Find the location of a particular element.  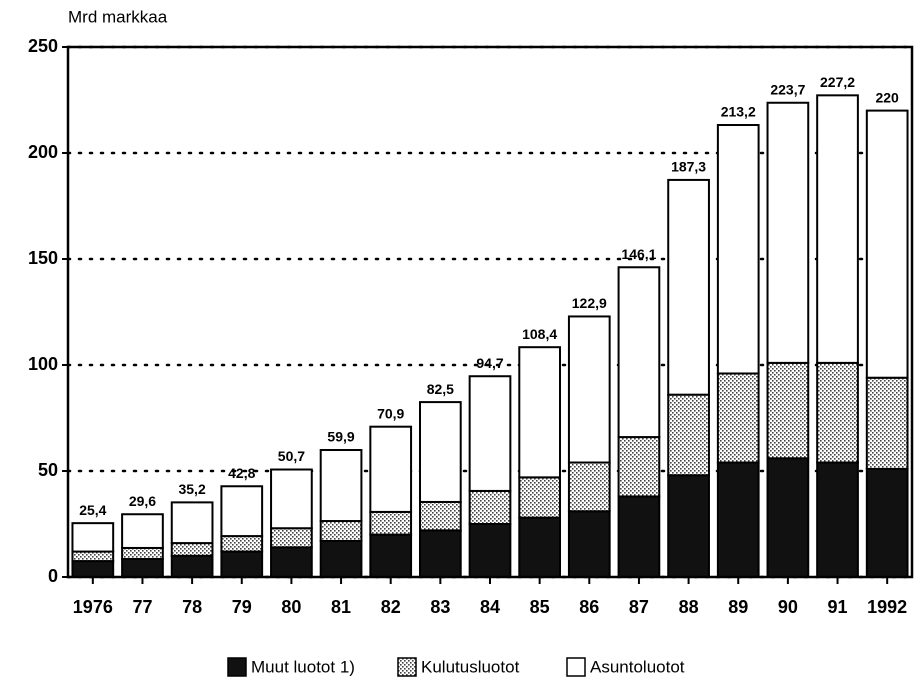

x-tick-label: 1976 is located at coordinates (93, 607).